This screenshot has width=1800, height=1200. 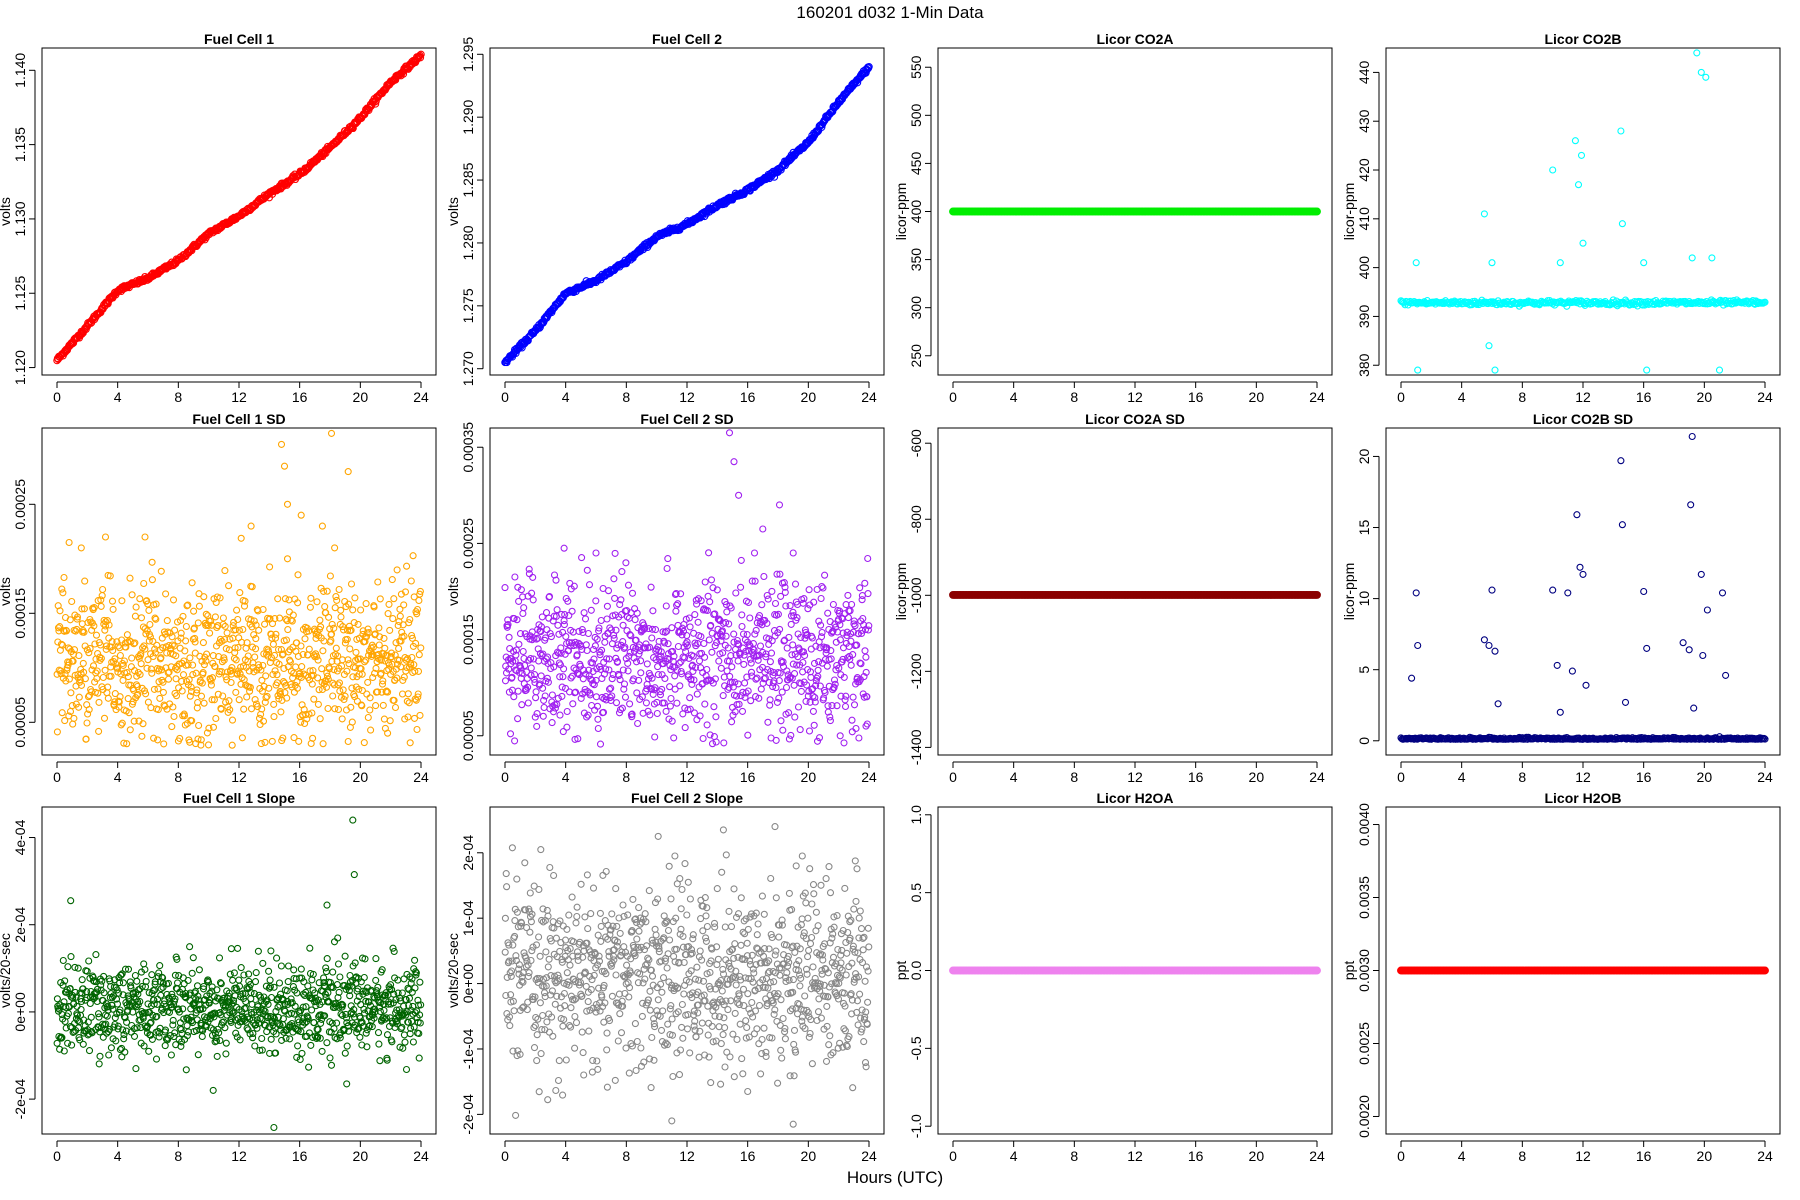 I want to click on x-tick-label: 8, so click(x=1522, y=397).